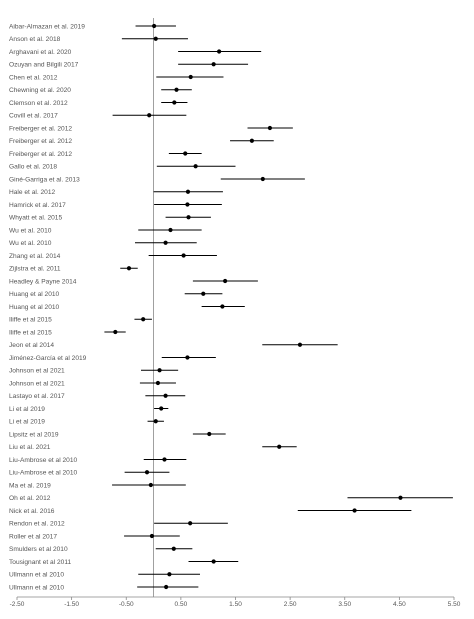 The height and width of the screenshot is (619, 474). Describe the element at coordinates (47, 26) in the screenshot. I see `study-label: Aibar-Almazan et al. 2019` at that location.